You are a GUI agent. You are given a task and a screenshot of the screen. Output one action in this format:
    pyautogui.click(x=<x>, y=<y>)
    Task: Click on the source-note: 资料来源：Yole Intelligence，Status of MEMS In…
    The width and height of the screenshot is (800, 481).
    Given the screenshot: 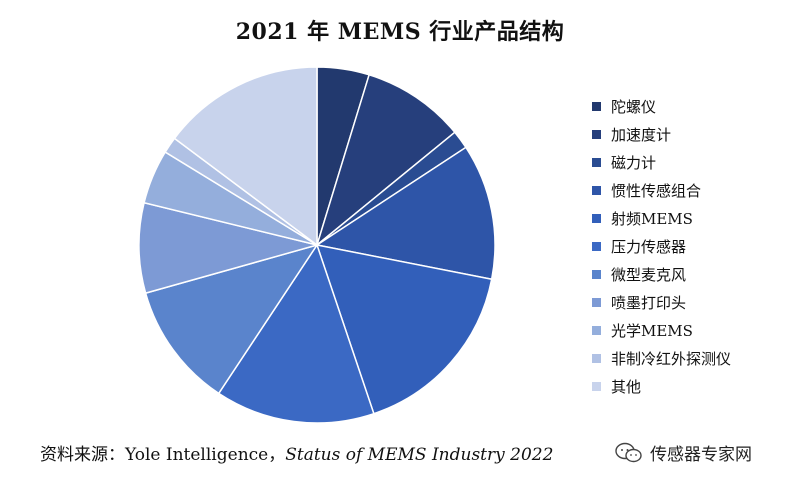 What is the action you would take?
    pyautogui.click(x=296, y=452)
    